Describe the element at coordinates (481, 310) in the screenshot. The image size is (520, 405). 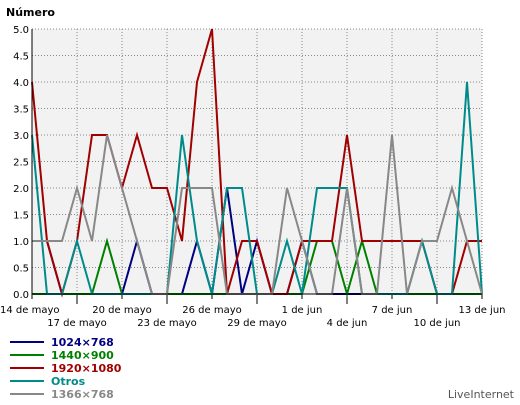
I see `x-tick-label: 13 de jun` at that location.